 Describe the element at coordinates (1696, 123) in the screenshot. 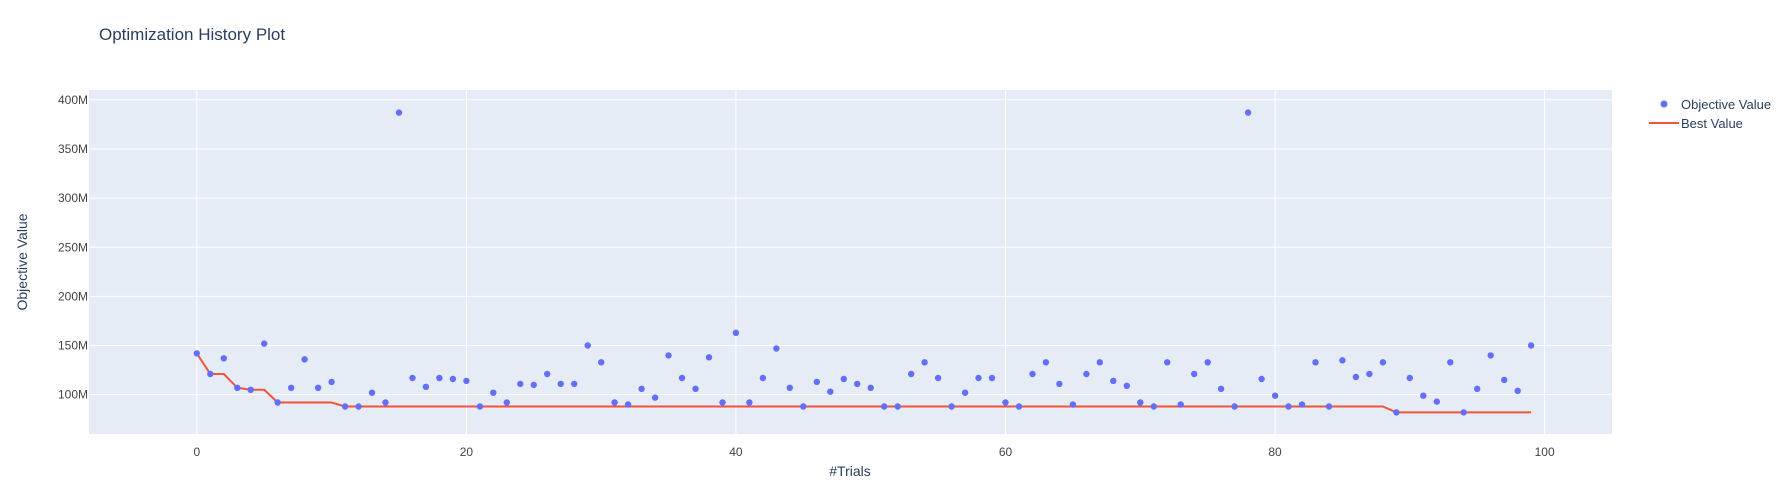

I see `legend-item-best-value: Best Value` at that location.